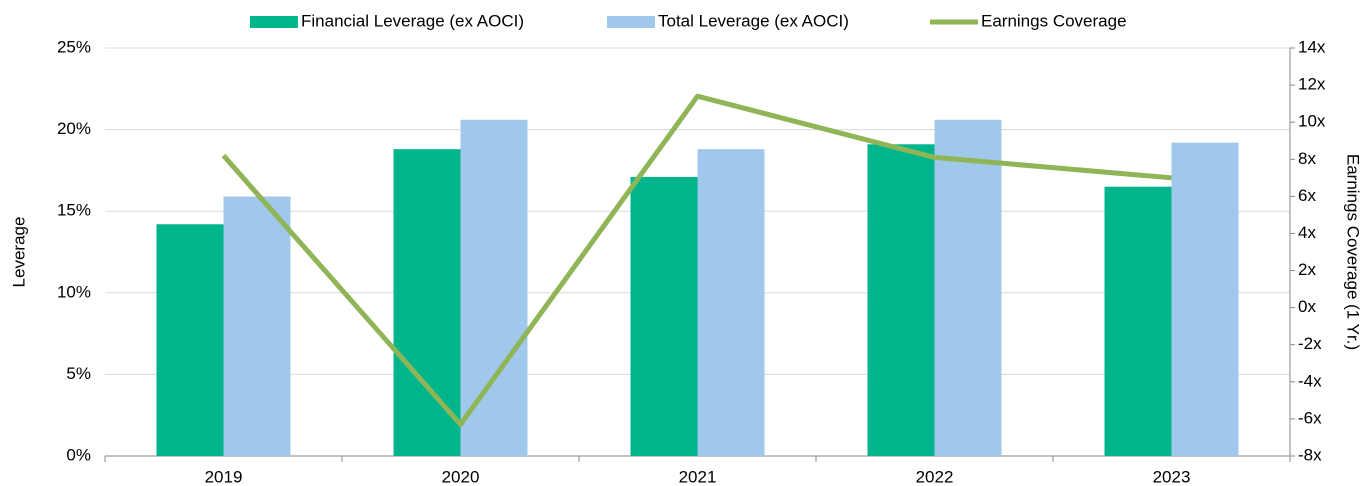 This screenshot has width=1367, height=486. I want to click on x-tick-label: 2023, so click(1172, 476).